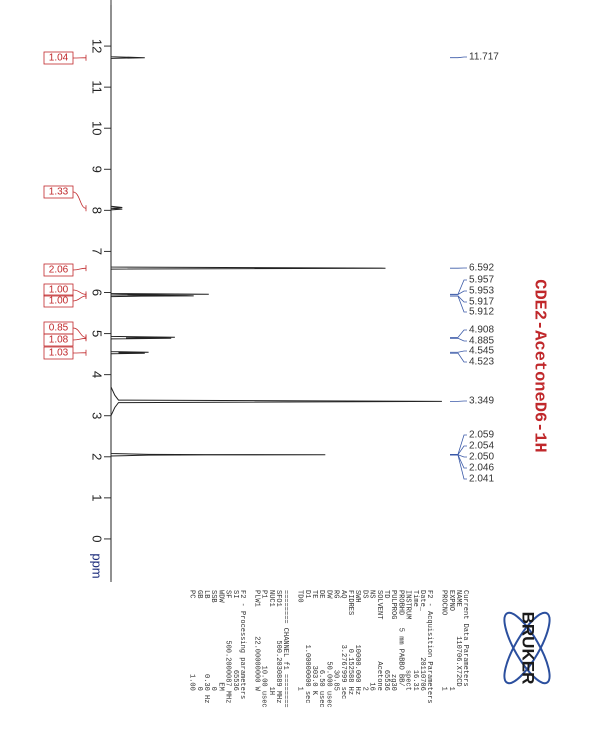  I want to click on peak-label: 4.885, so click(481, 341).